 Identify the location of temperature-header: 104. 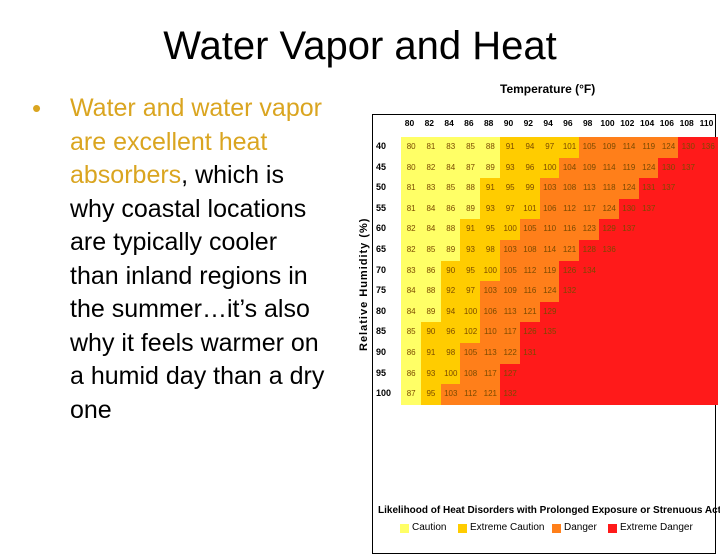
(647, 123).